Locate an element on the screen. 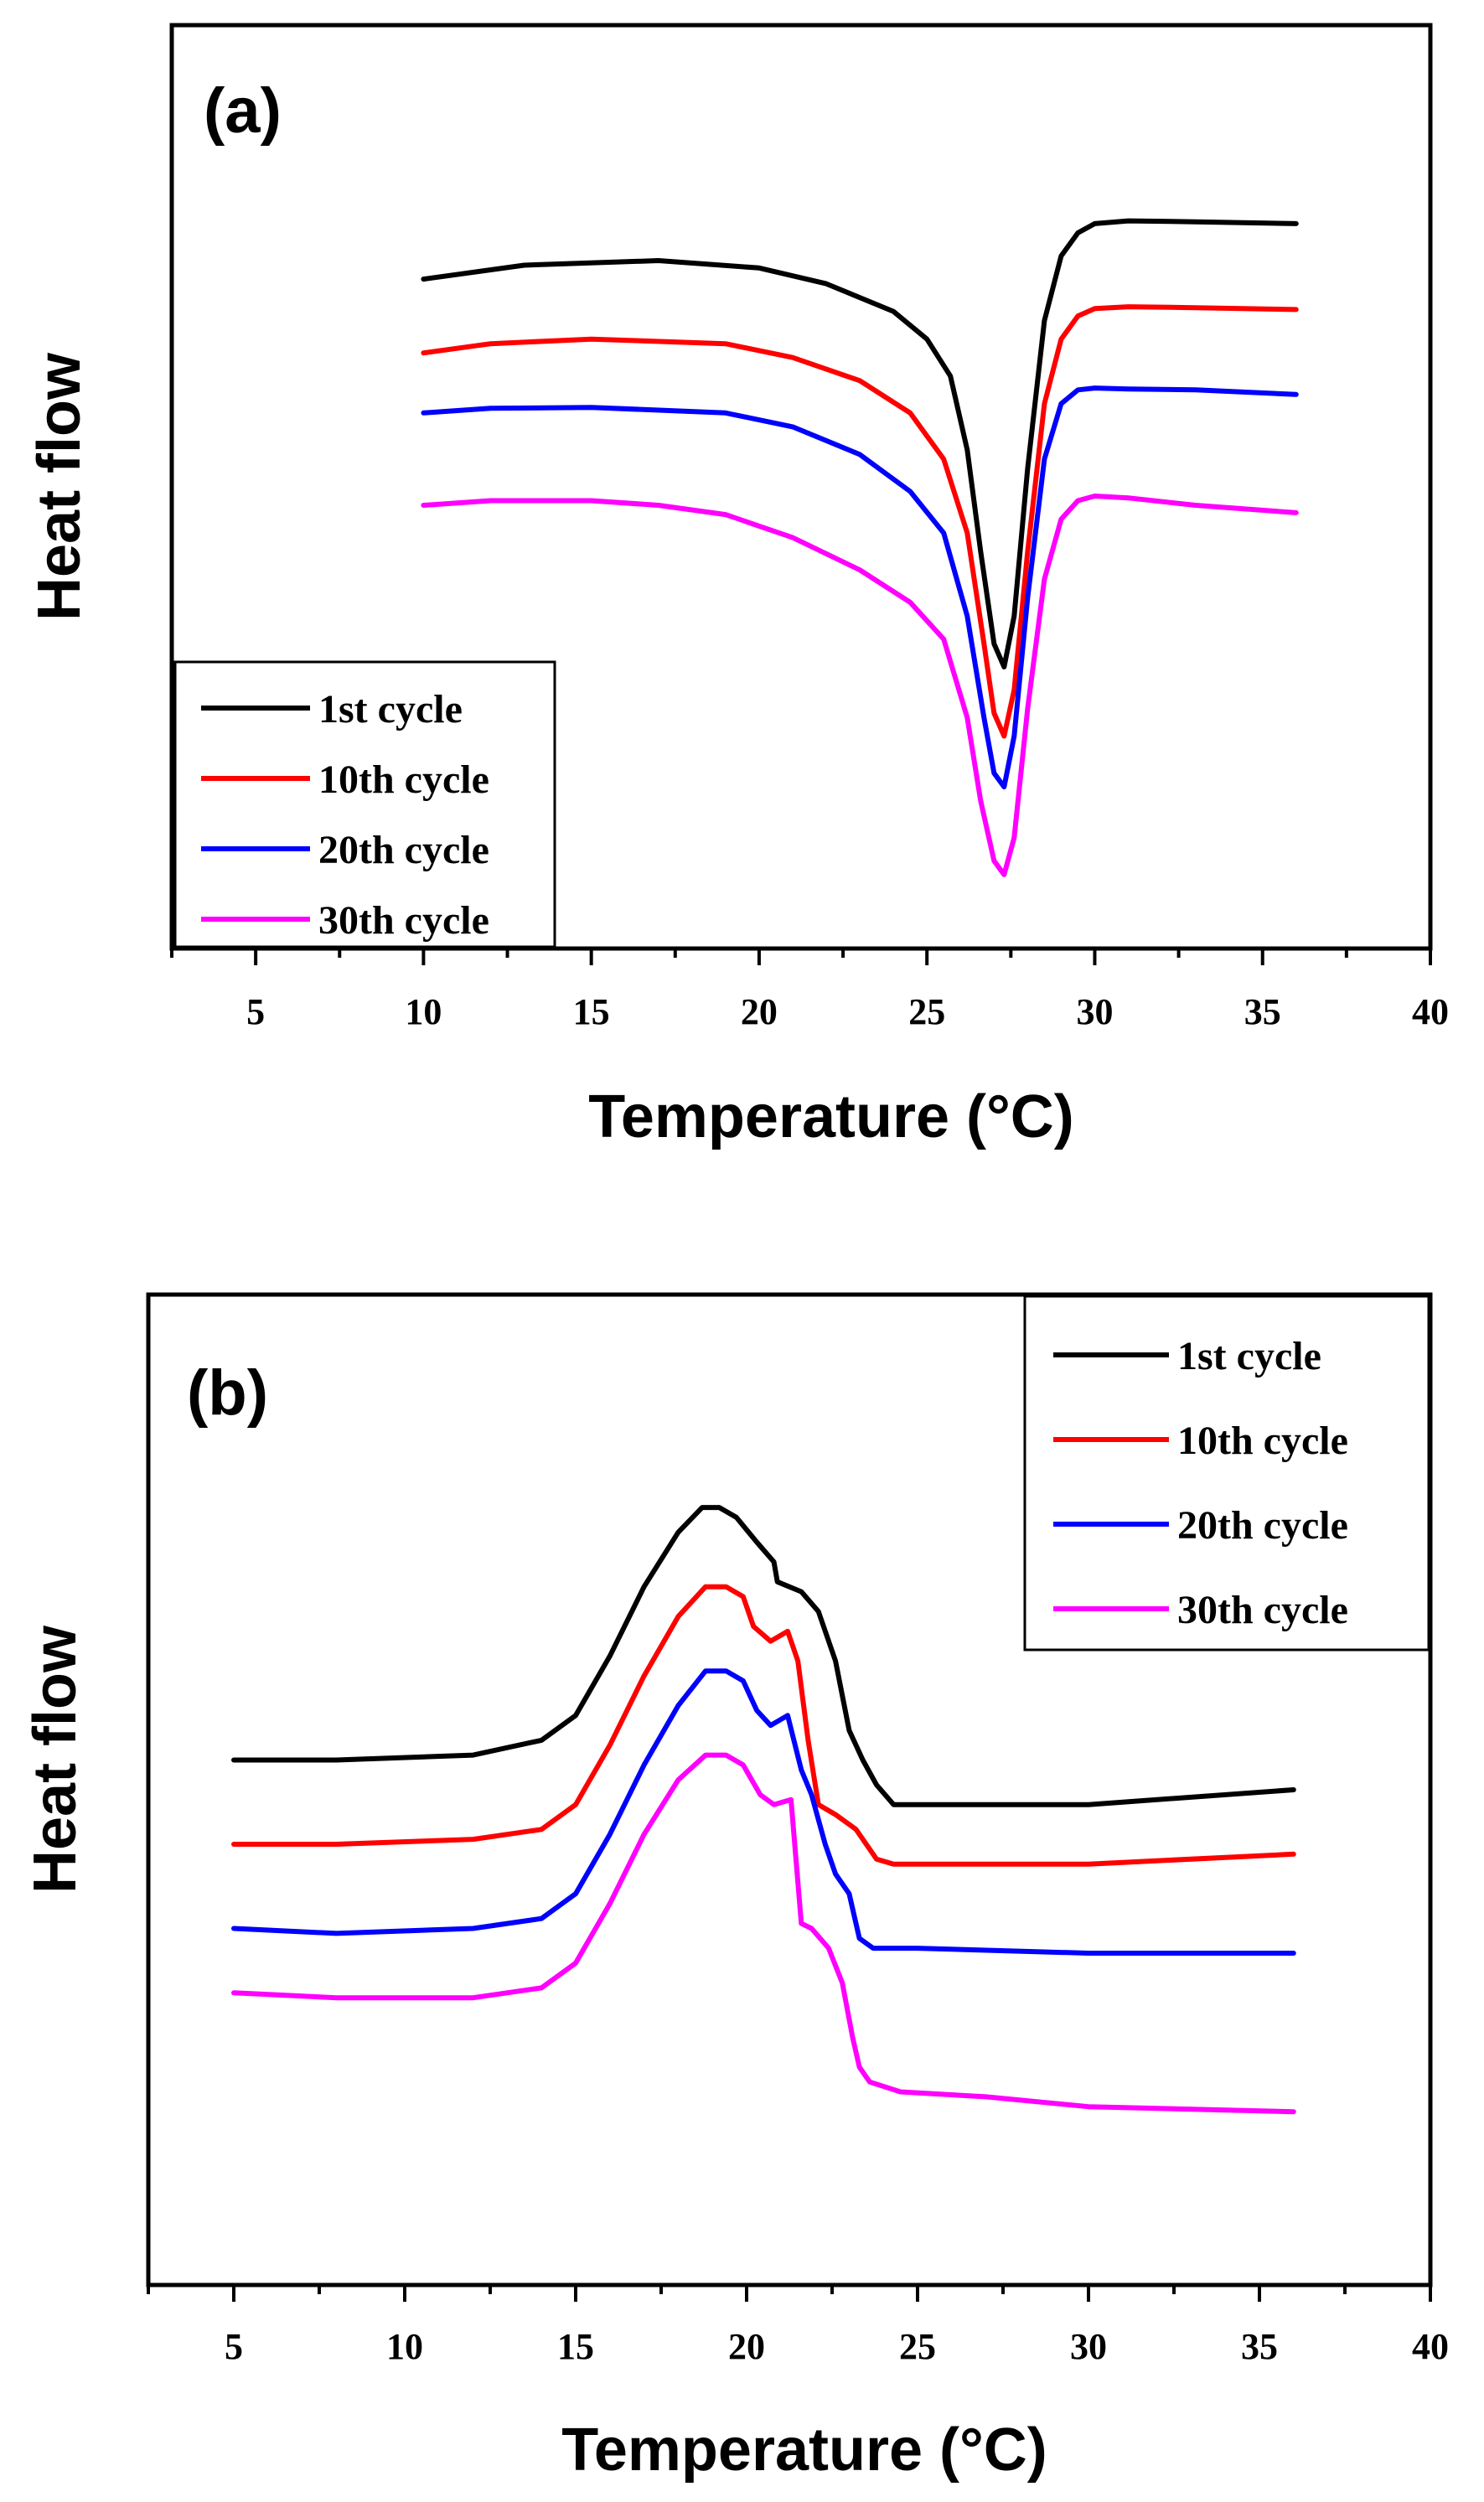  x-axis-title-b: Temperature (°C) is located at coordinates (804, 2451).